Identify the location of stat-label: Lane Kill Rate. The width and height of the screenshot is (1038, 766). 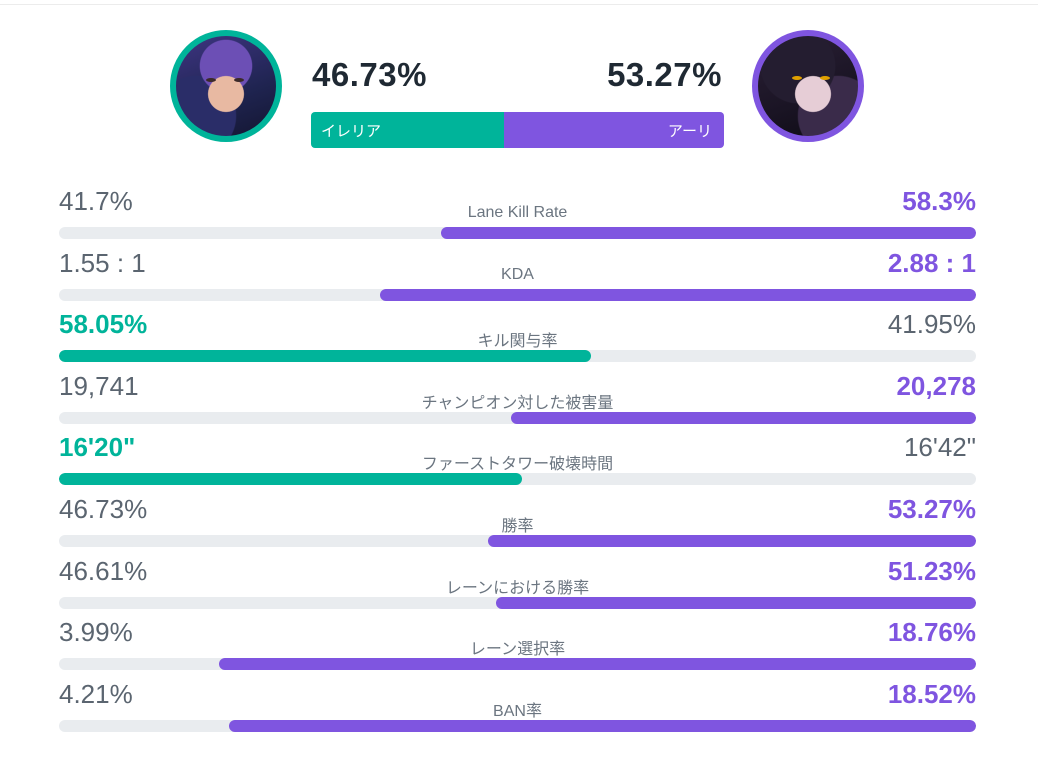
(517, 212).